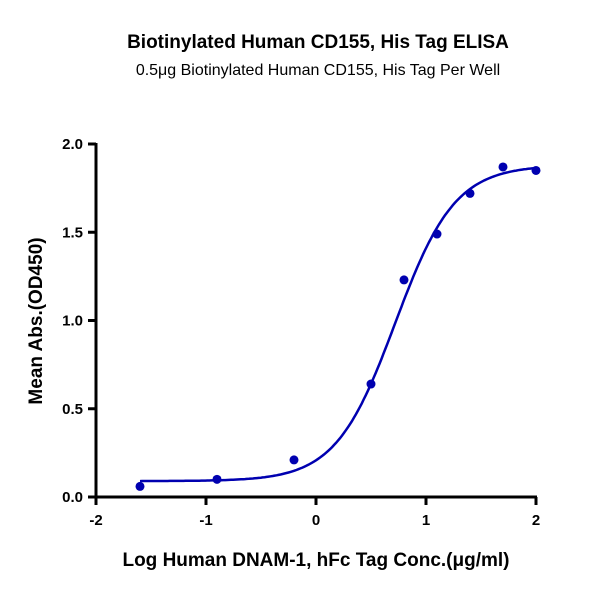  I want to click on y-tick-label: 0.0, so click(72, 497).